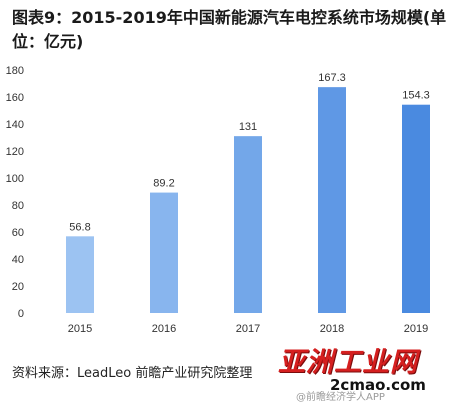 The image size is (466, 403). What do you see at coordinates (80, 274) in the screenshot?
I see `bar-2015` at bounding box center [80, 274].